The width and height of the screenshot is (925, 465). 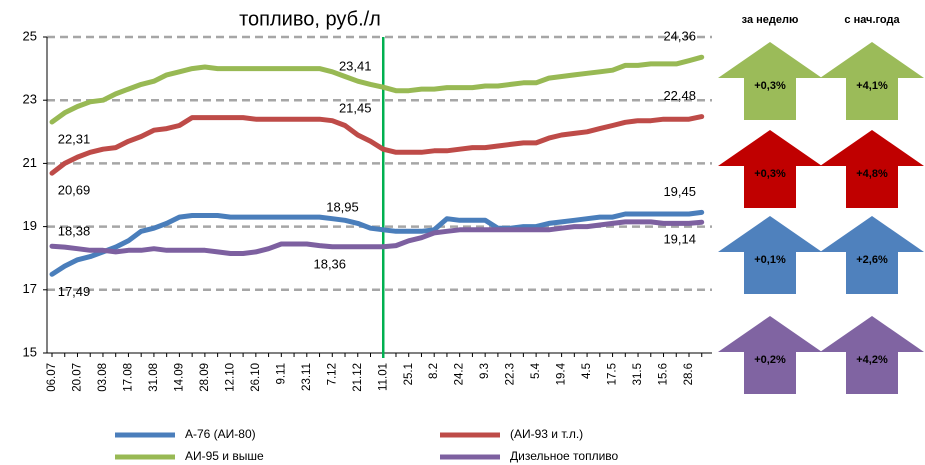 I want to click on data-label: 22,48, so click(x=679, y=95).